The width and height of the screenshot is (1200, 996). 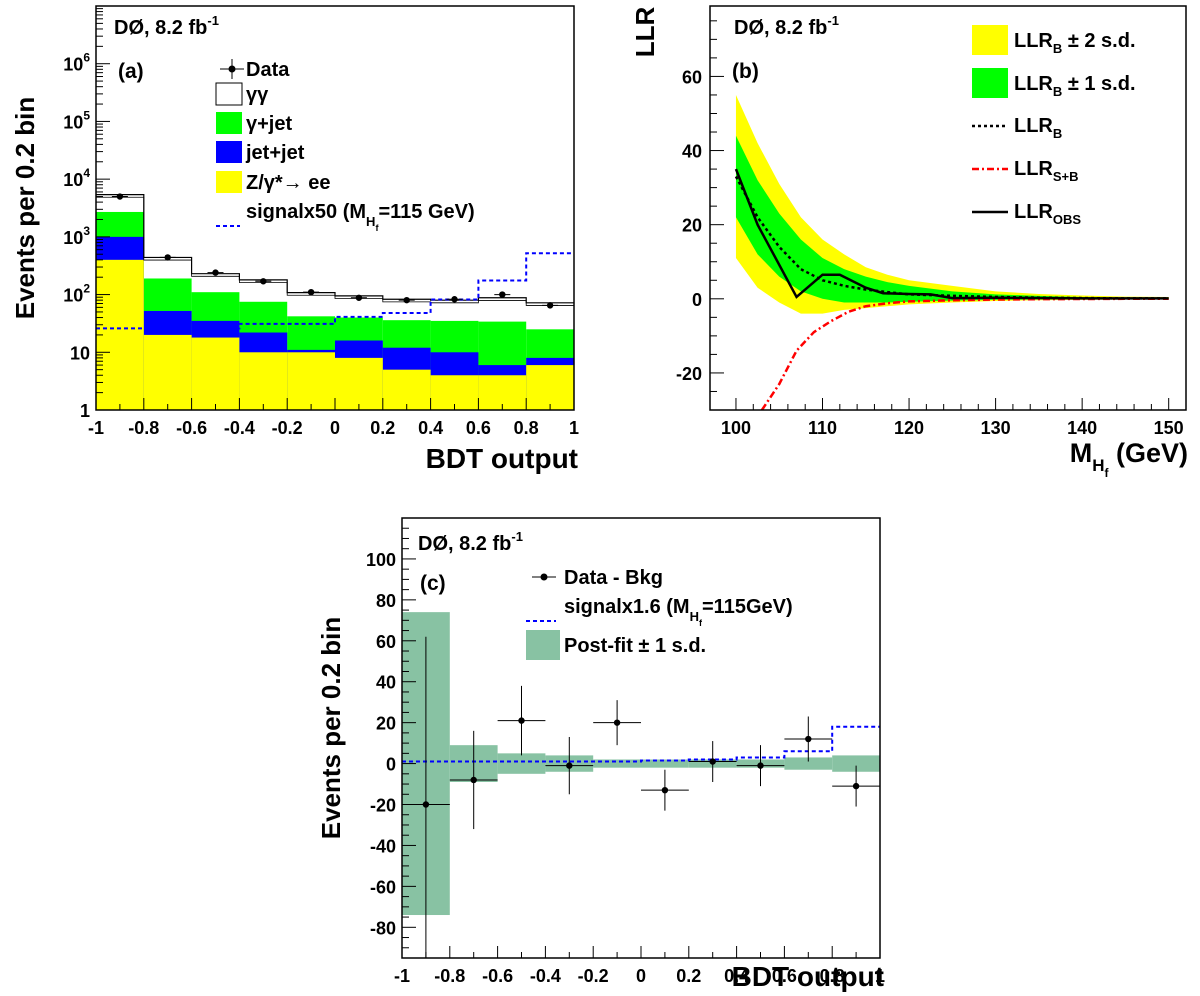 I want to click on panel-c-y-tick-label-2: -40, so click(x=383, y=846).